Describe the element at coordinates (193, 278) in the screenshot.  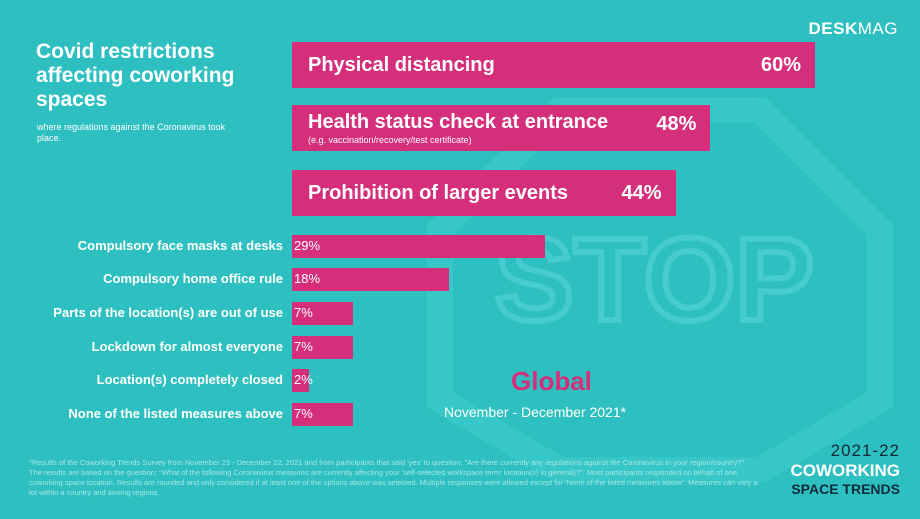
I see `bar-label-5: Compulsory home office rule` at that location.